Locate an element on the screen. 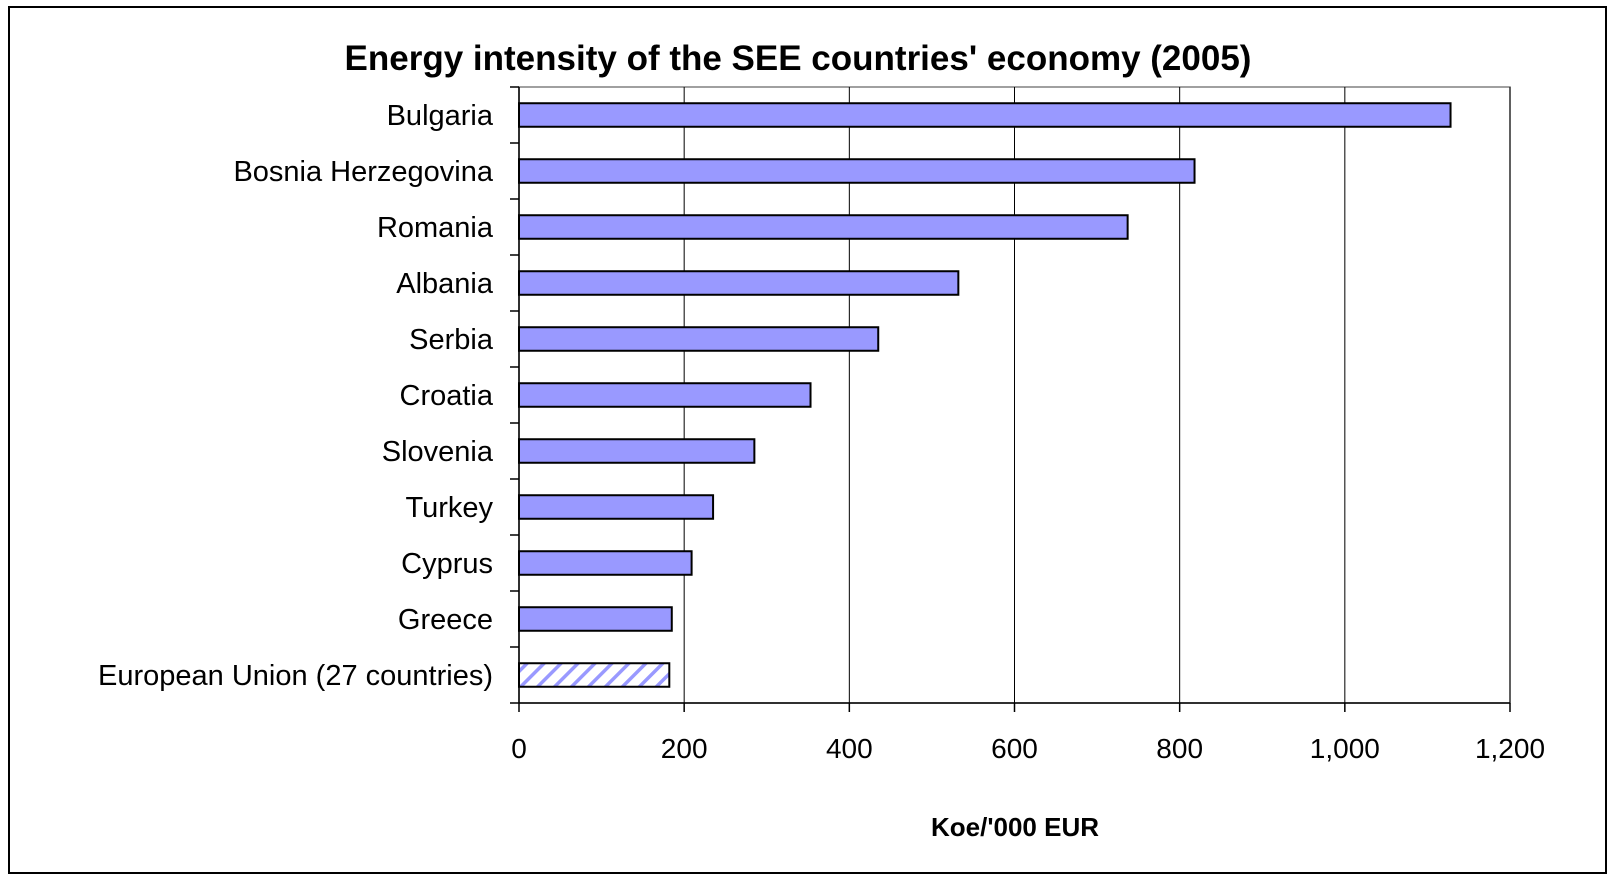 The height and width of the screenshot is (882, 1617). category-label: Romania is located at coordinates (435, 228).